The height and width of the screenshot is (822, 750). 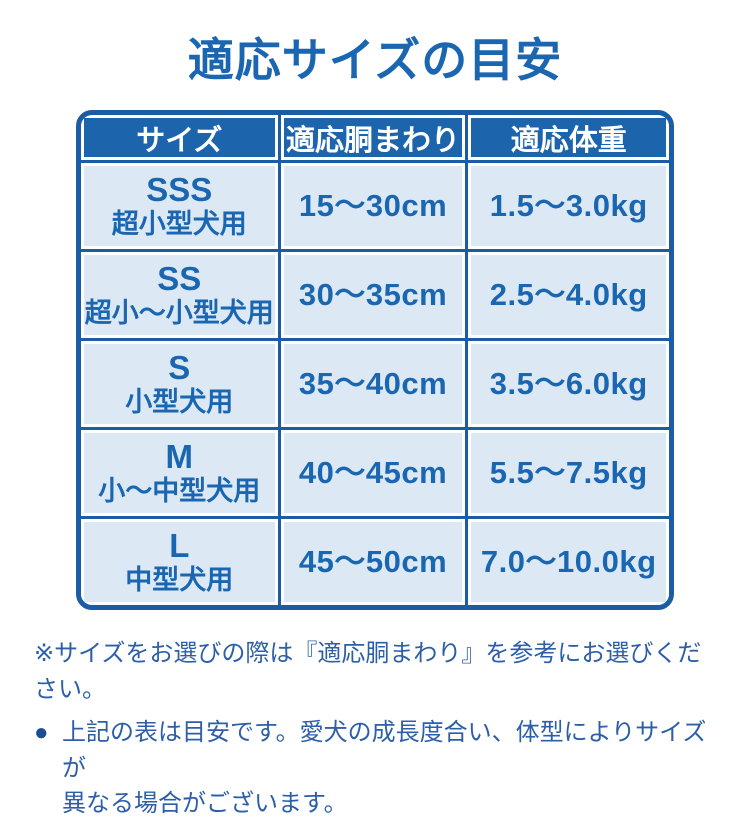 I want to click on weight-value: 2.5〜4.0kg, so click(x=568, y=294).